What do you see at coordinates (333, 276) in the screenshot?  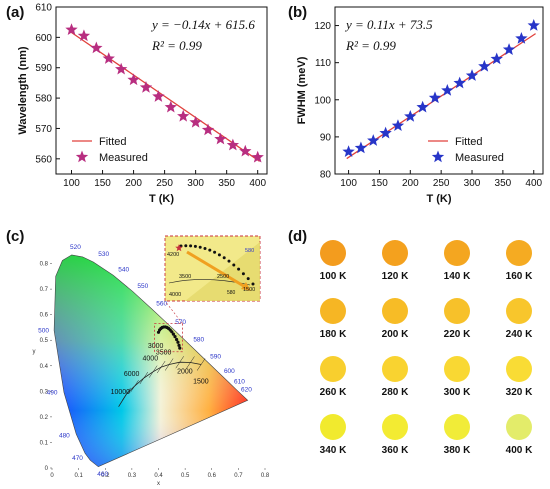 I see `swatch-temperature-label: 100 K` at bounding box center [333, 276].